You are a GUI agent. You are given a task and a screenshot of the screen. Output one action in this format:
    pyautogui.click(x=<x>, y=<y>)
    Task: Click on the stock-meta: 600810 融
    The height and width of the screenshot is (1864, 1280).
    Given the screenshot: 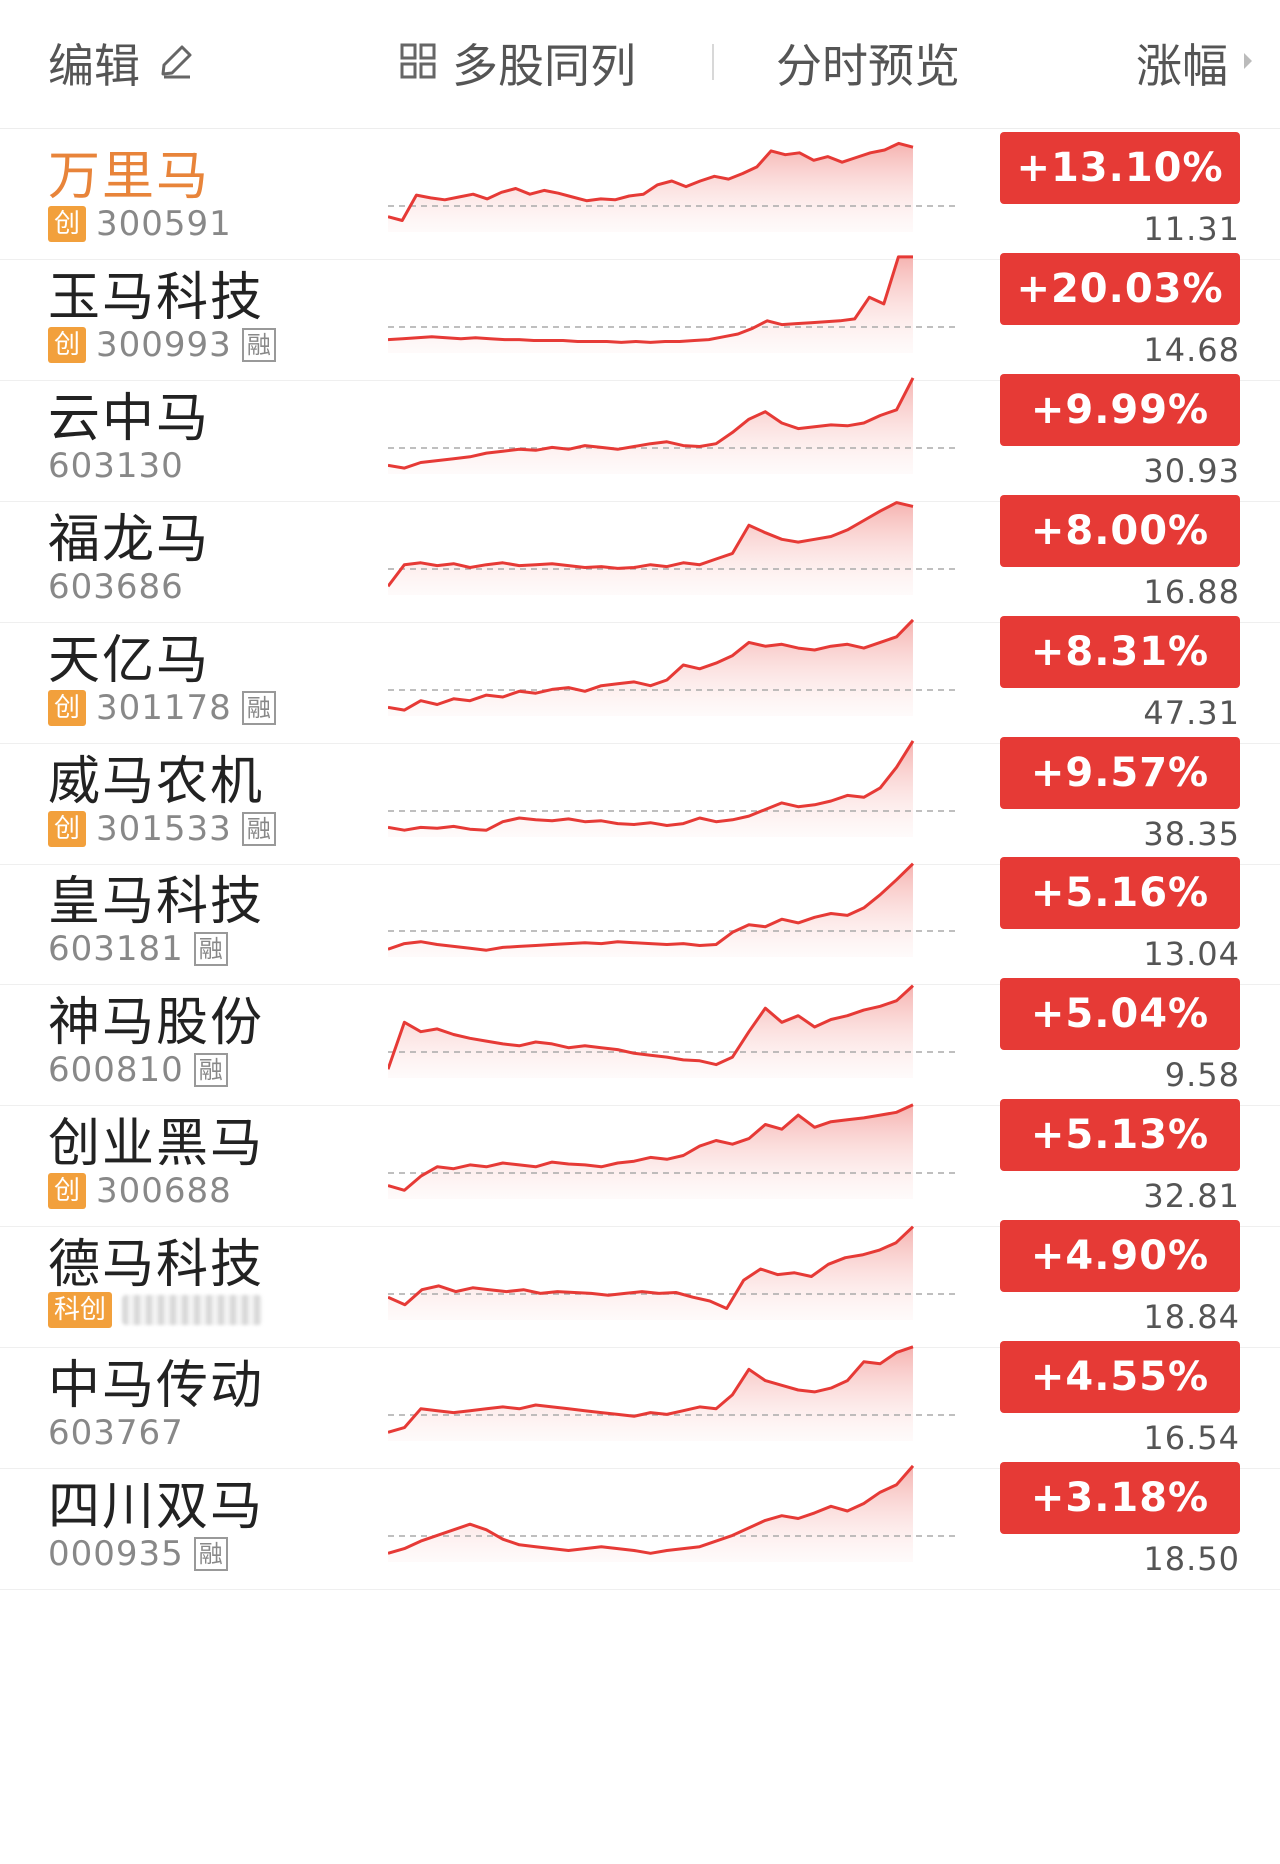 What is the action you would take?
    pyautogui.click(x=138, y=1070)
    